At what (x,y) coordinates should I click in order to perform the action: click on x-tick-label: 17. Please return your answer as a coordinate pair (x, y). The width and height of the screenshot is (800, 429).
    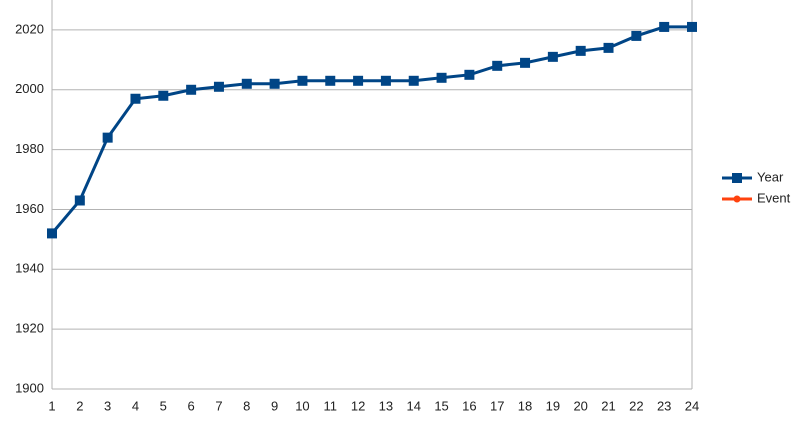
    Looking at the image, I should click on (497, 405).